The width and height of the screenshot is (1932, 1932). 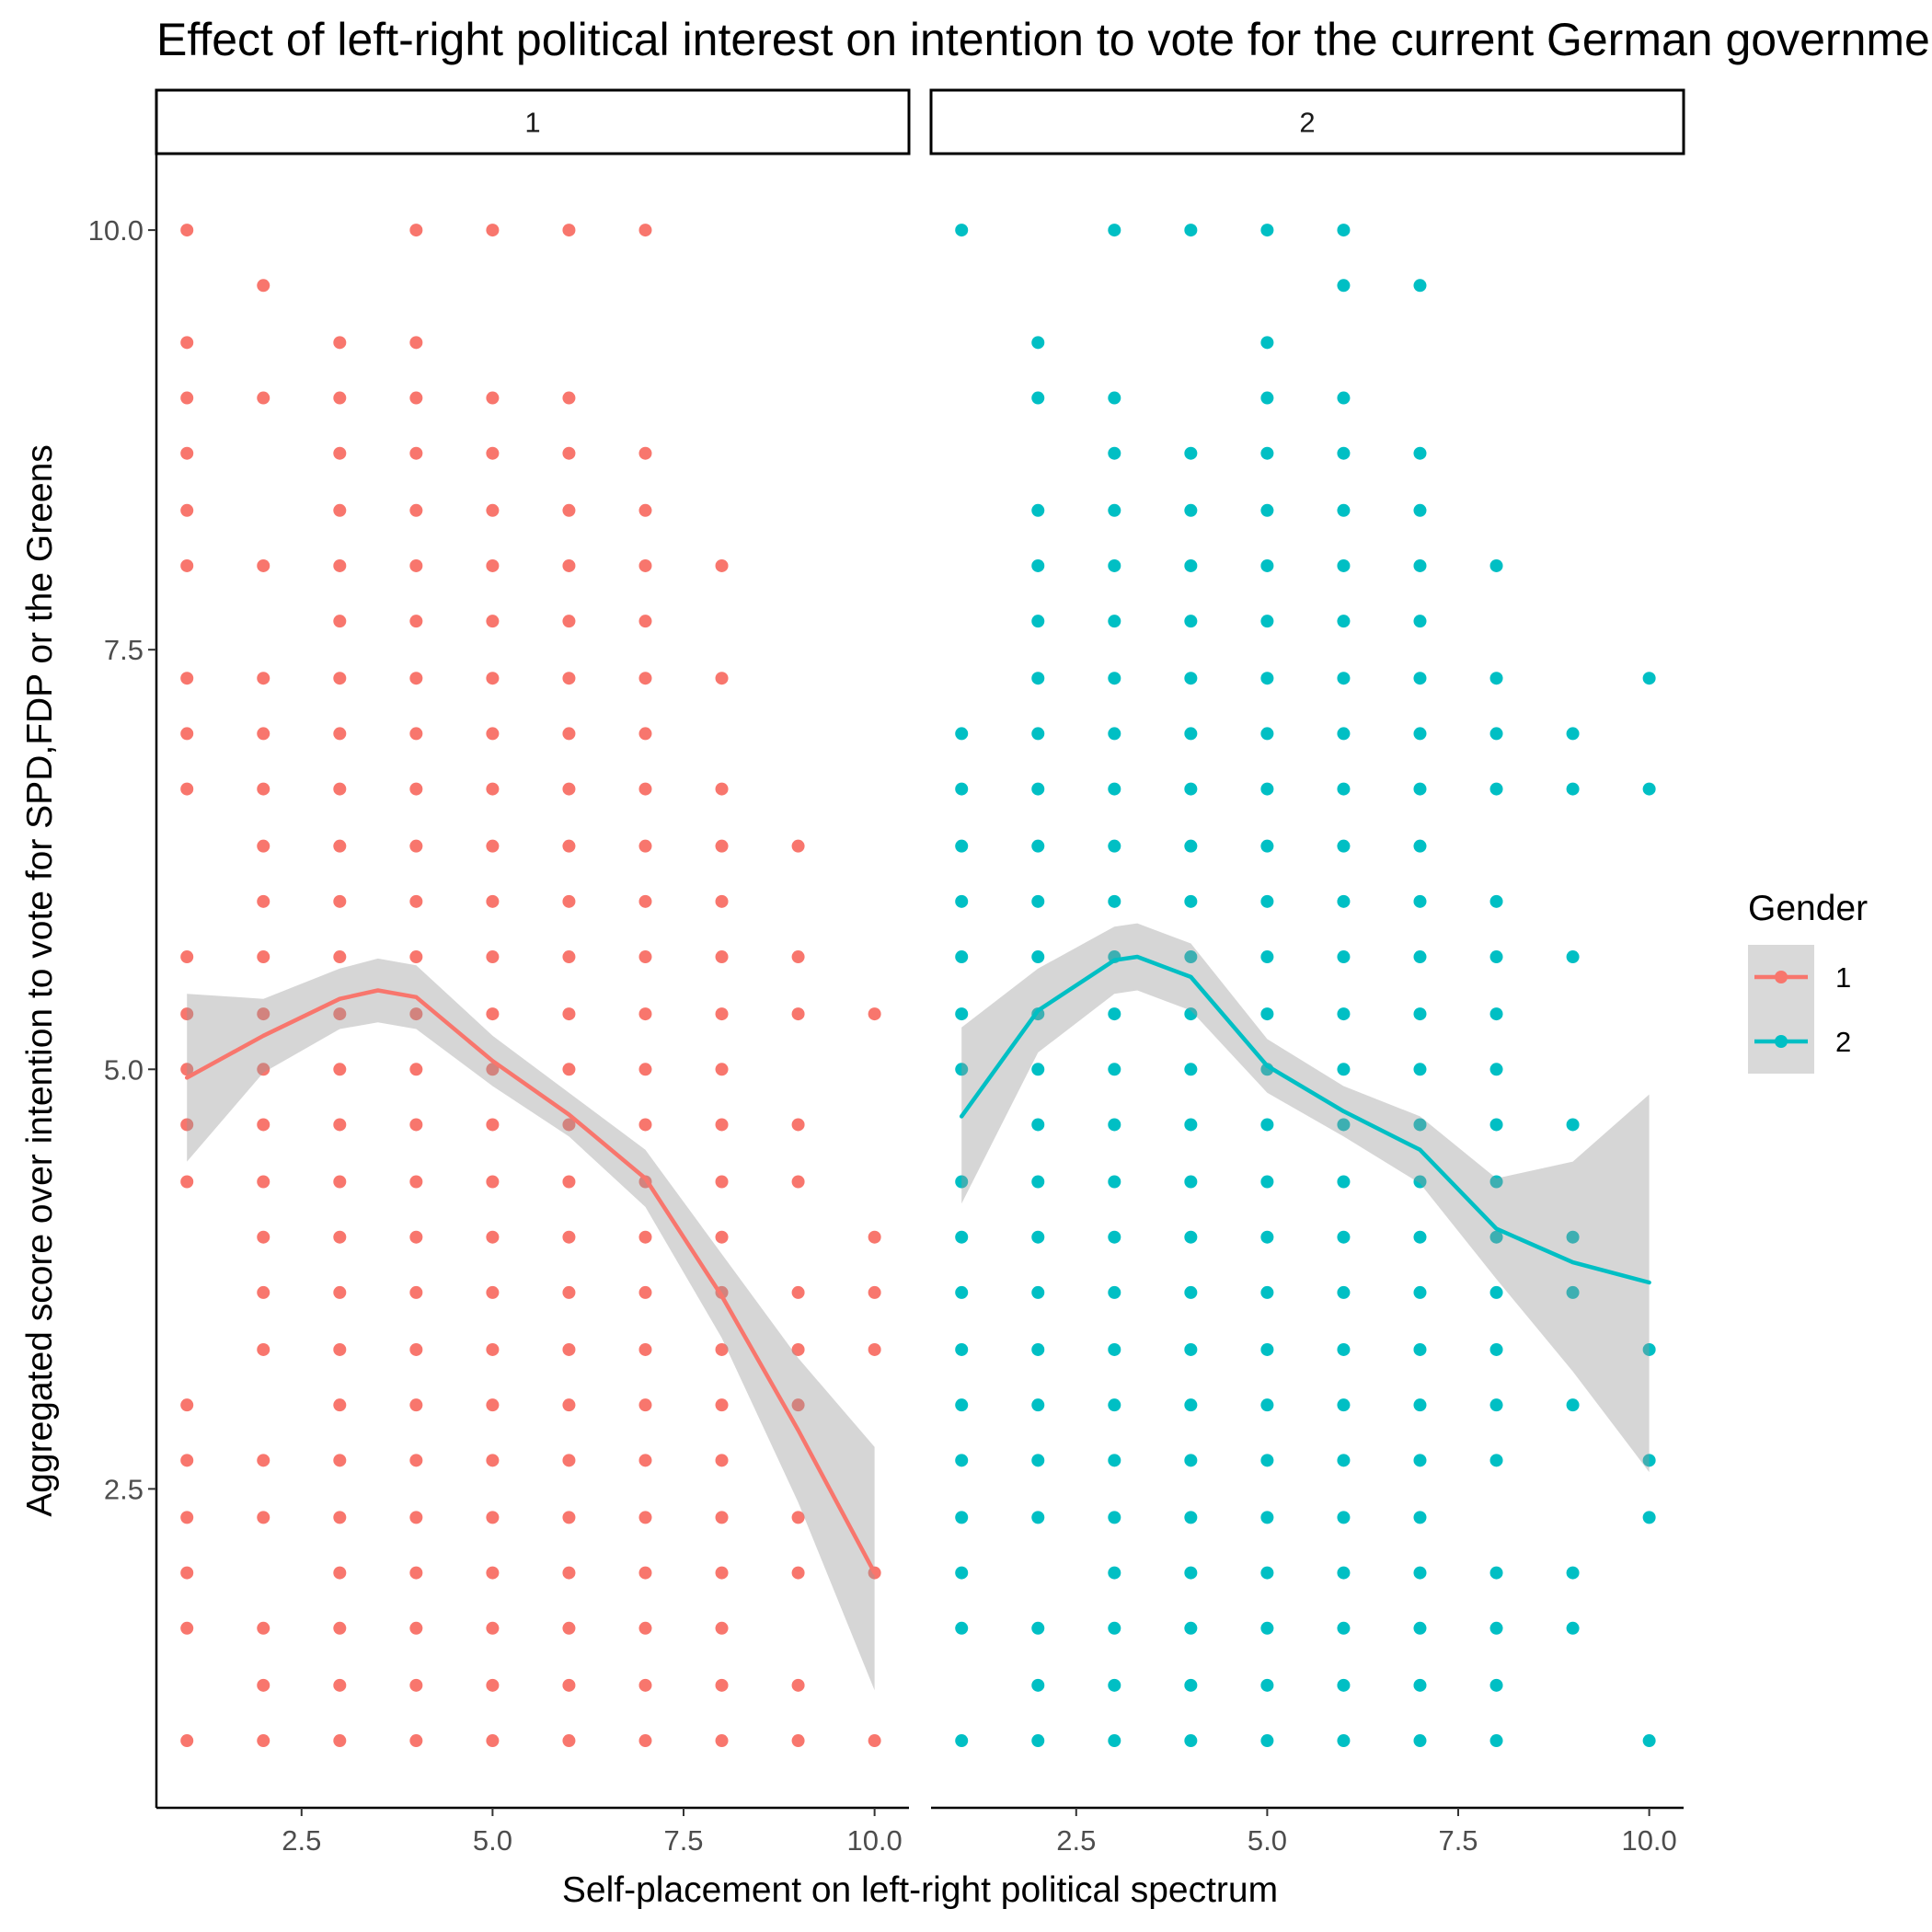 I want to click on legend-label: 2, so click(x=1843, y=1042).